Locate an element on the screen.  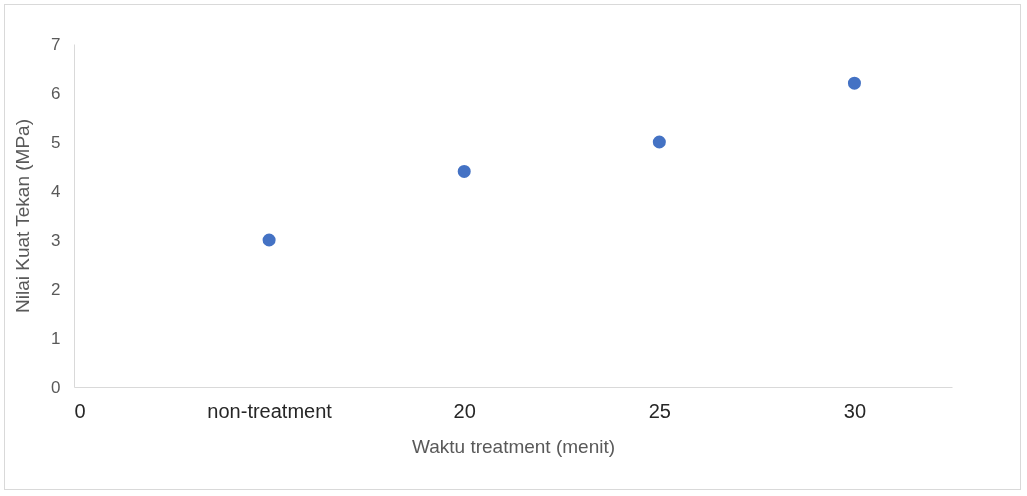
x-tick-label: 25 is located at coordinates (659, 410).